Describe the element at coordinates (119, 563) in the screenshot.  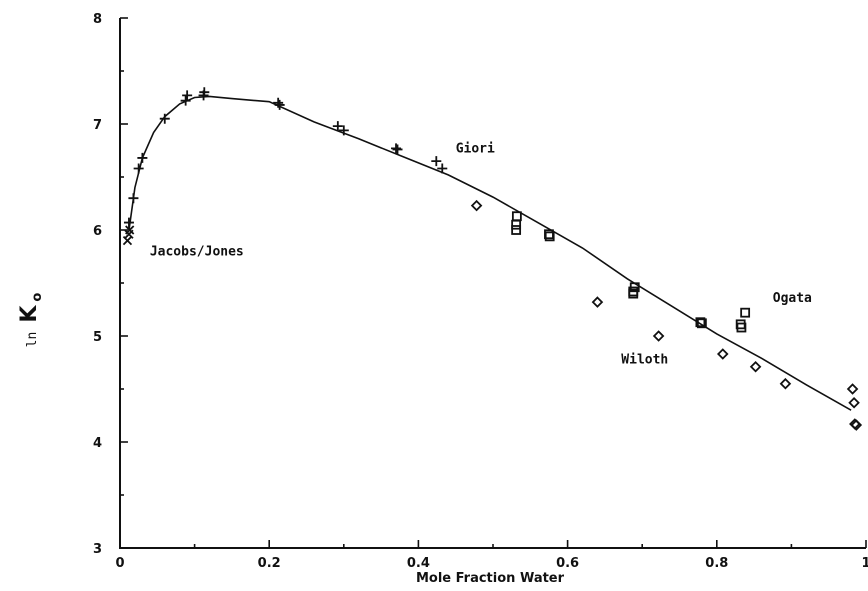
I see `x-tick-label: 0` at that location.